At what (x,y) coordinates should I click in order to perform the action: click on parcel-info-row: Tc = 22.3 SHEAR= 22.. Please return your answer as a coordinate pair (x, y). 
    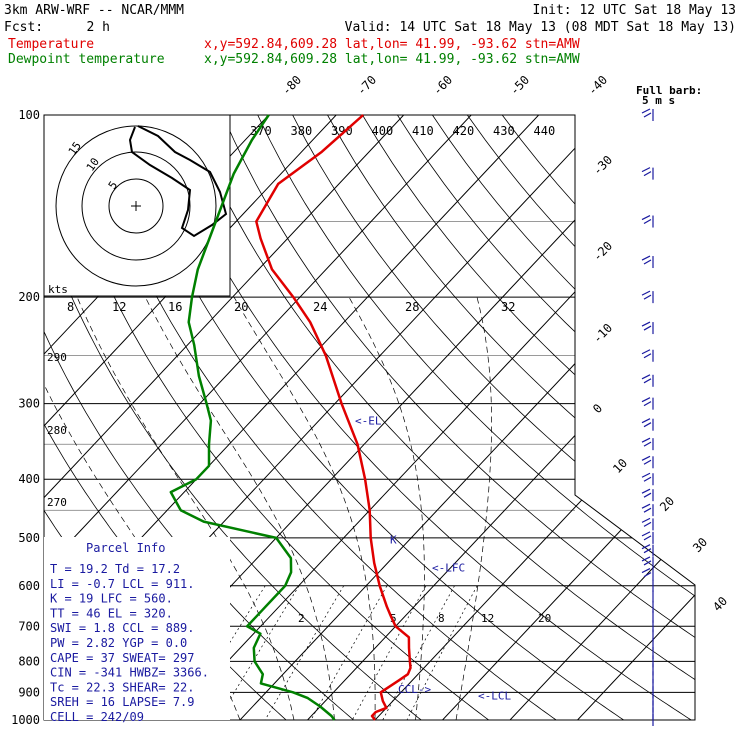
    Looking at the image, I should click on (122, 687).